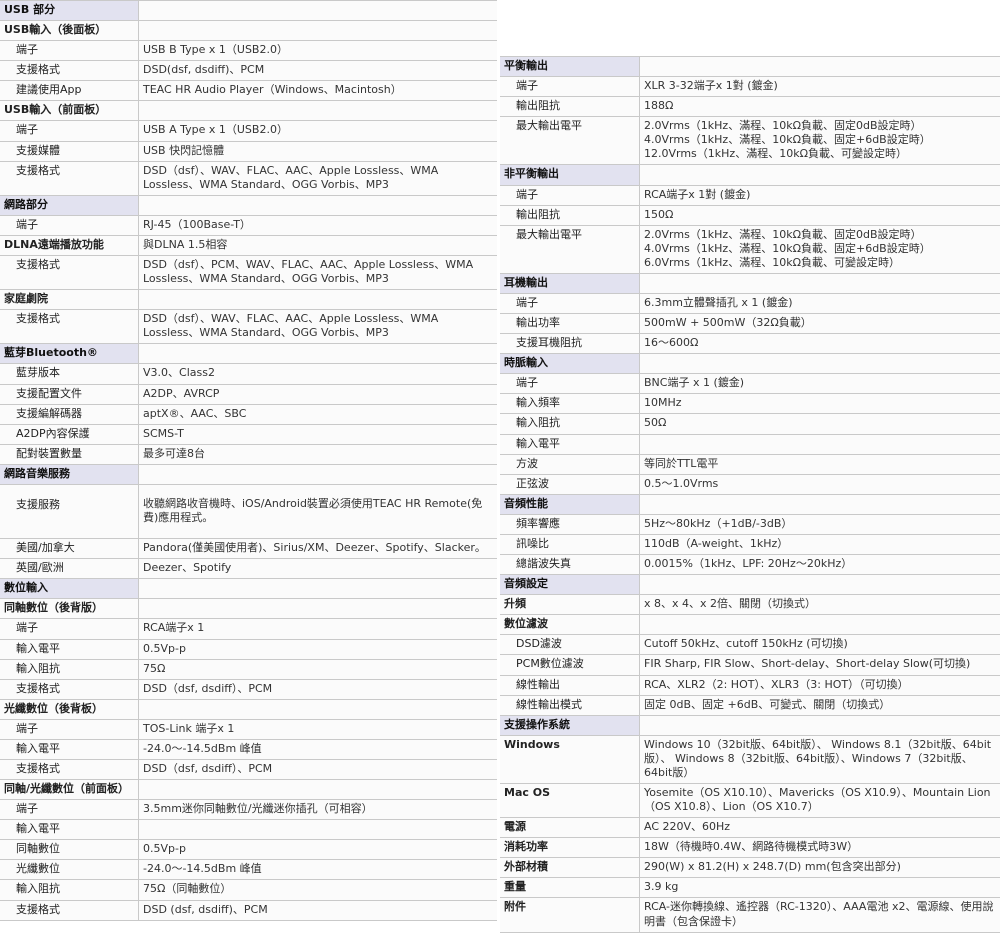  What do you see at coordinates (570, 464) in the screenshot?
I see `spec-label: 方波` at bounding box center [570, 464].